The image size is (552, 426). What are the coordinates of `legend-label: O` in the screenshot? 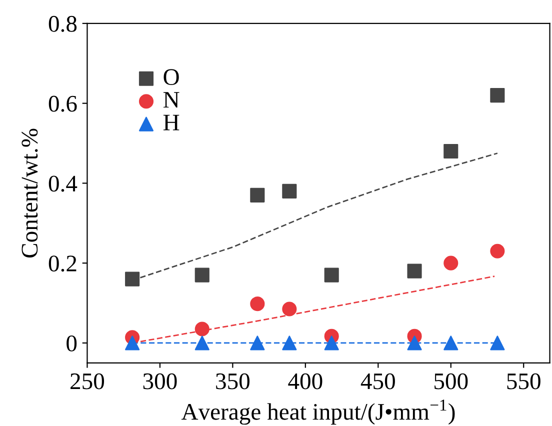 It's located at (171, 77).